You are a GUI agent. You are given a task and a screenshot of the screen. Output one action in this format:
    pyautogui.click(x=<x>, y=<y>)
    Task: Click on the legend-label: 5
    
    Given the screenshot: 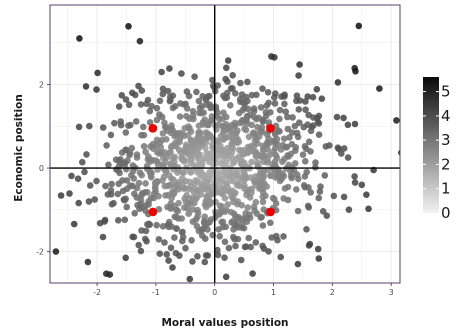 What is the action you would take?
    pyautogui.click(x=446, y=92)
    